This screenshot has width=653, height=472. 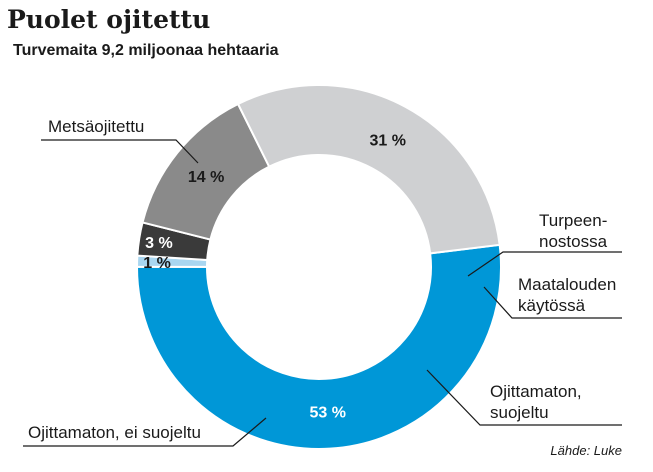 I want to click on slice-label-ojittamaton-ei-suojeltu: Ojittamaton, ei suojeltu, so click(x=114, y=432).